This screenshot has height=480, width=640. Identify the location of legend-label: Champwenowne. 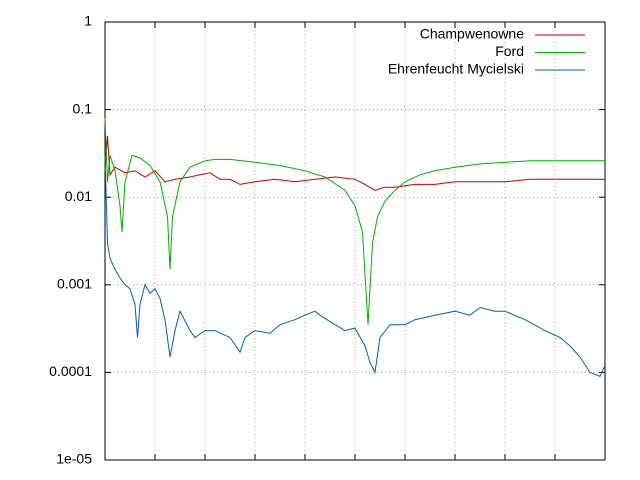
(472, 34).